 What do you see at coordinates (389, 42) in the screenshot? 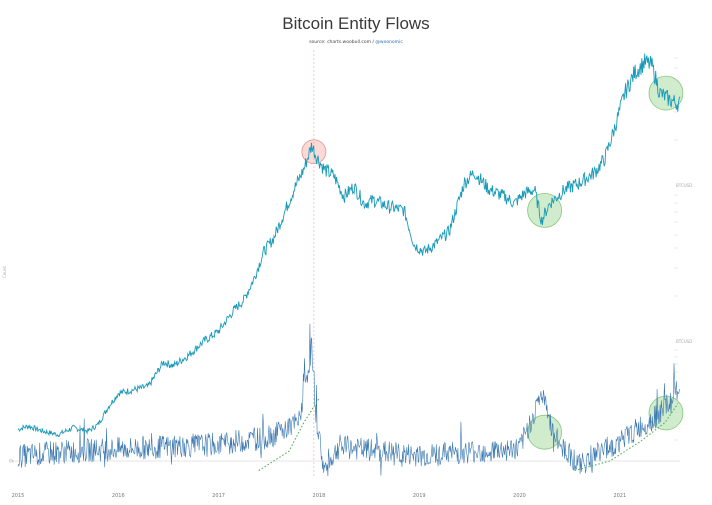
I see `source-handle-link: @woonomic` at bounding box center [389, 42].